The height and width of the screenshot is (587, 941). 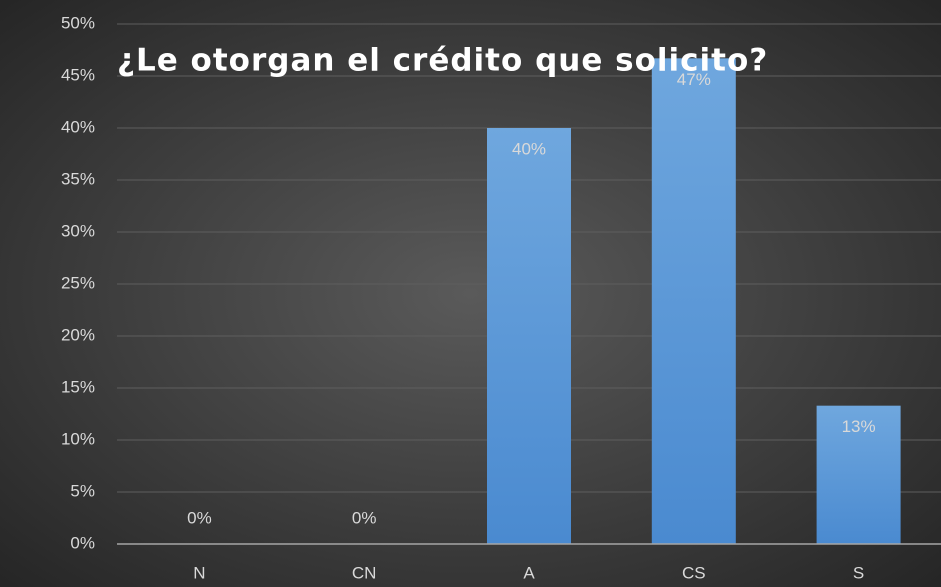 I want to click on y-tick-label: 40%, so click(x=78, y=126).